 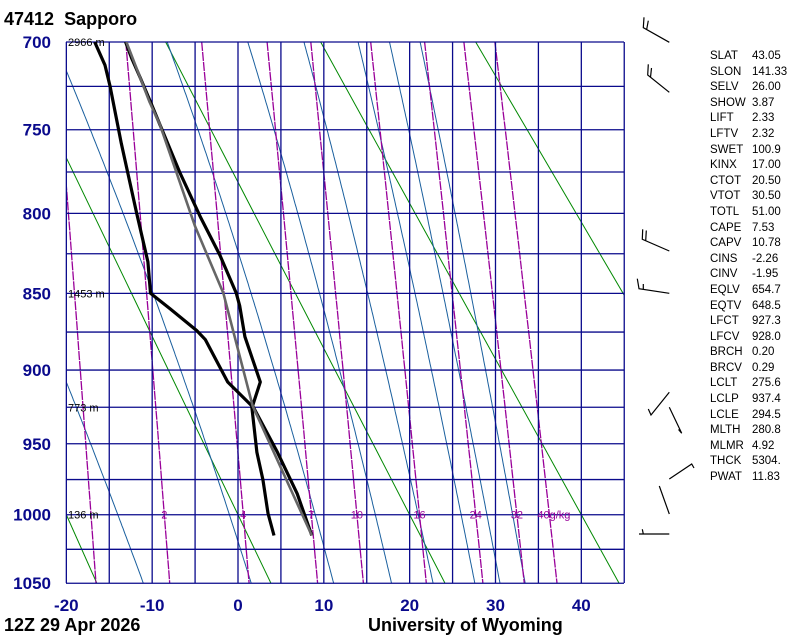 I want to click on temperature-tick-label: 20, so click(x=409, y=605).